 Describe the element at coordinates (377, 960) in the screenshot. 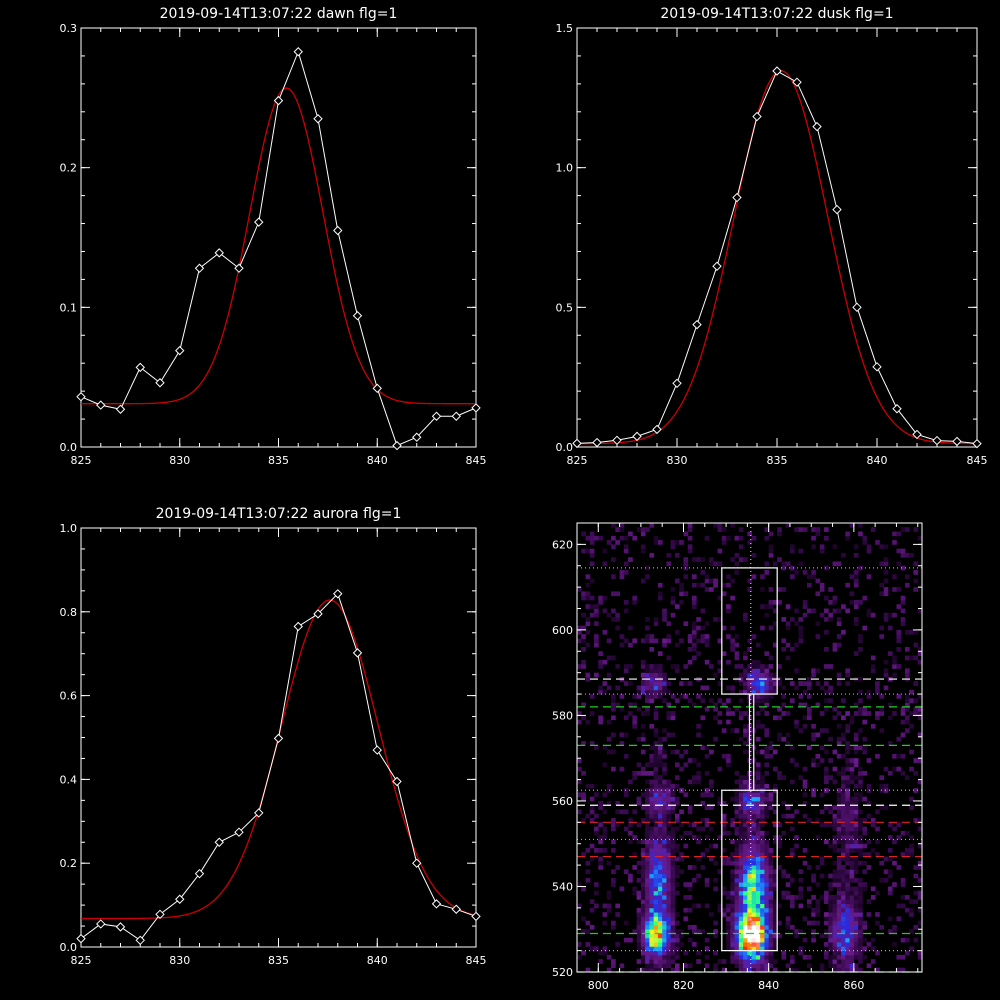

I see `x-tick-label: 840` at that location.